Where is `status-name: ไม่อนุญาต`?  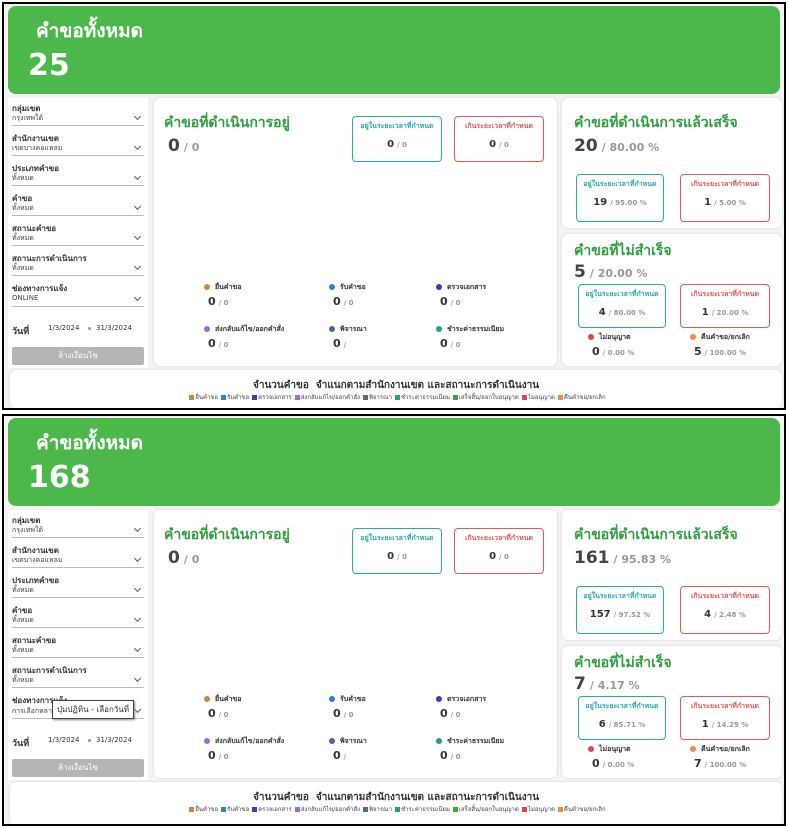 status-name: ไม่อนุญาต is located at coordinates (615, 749).